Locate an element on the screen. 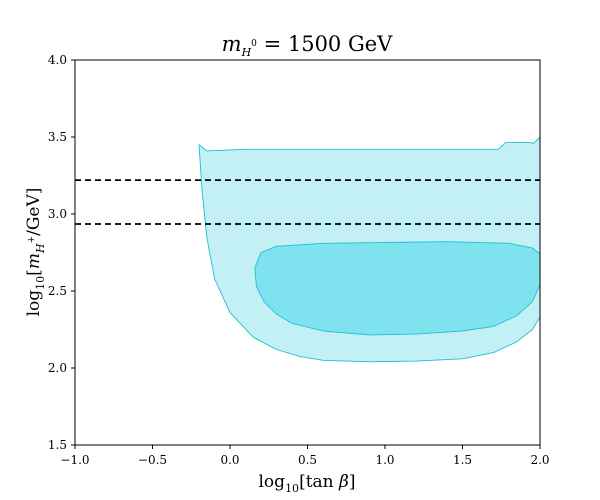  dashed-reference-lines is located at coordinates (307, 202).